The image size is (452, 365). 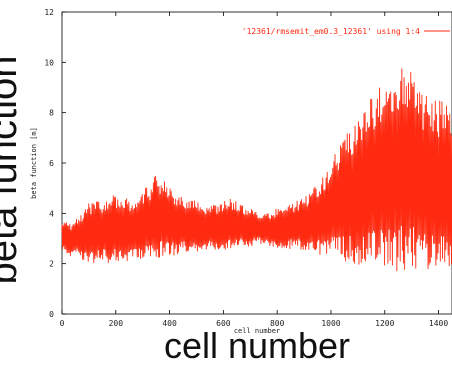 I want to click on big-y-label: beta function, so click(x=12, y=169).